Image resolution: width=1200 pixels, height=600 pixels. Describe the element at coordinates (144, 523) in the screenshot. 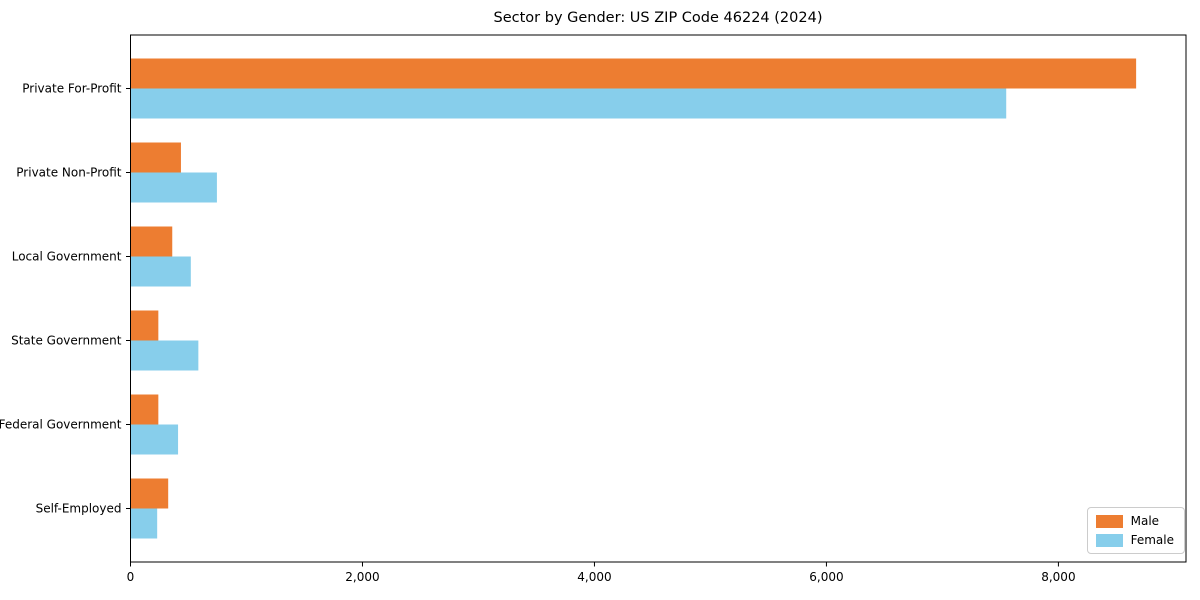

I see `bar-female-self-employed` at that location.